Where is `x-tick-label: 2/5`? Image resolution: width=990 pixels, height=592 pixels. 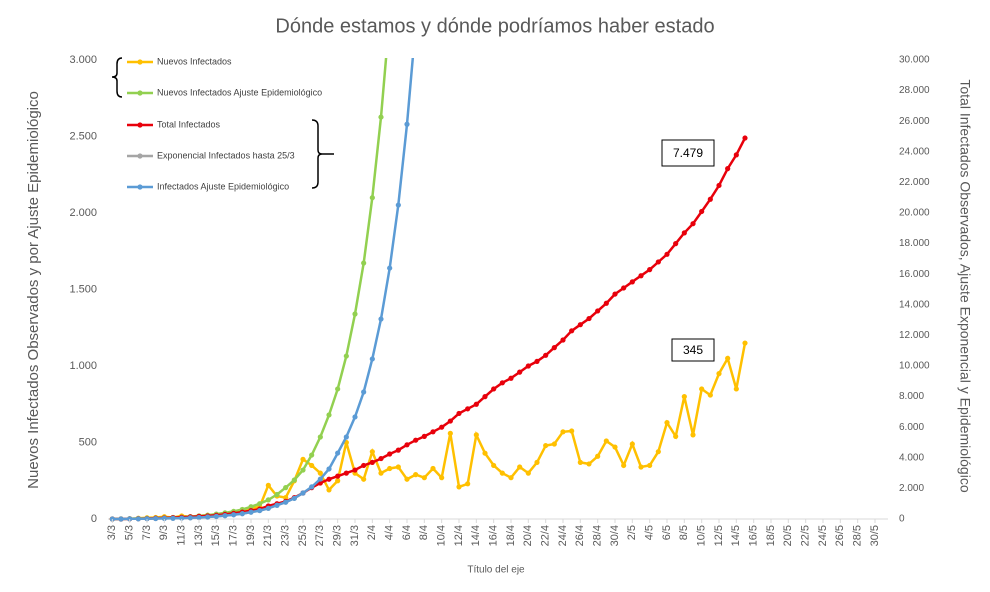
x-tick-label: 2/5 is located at coordinates (632, 532).